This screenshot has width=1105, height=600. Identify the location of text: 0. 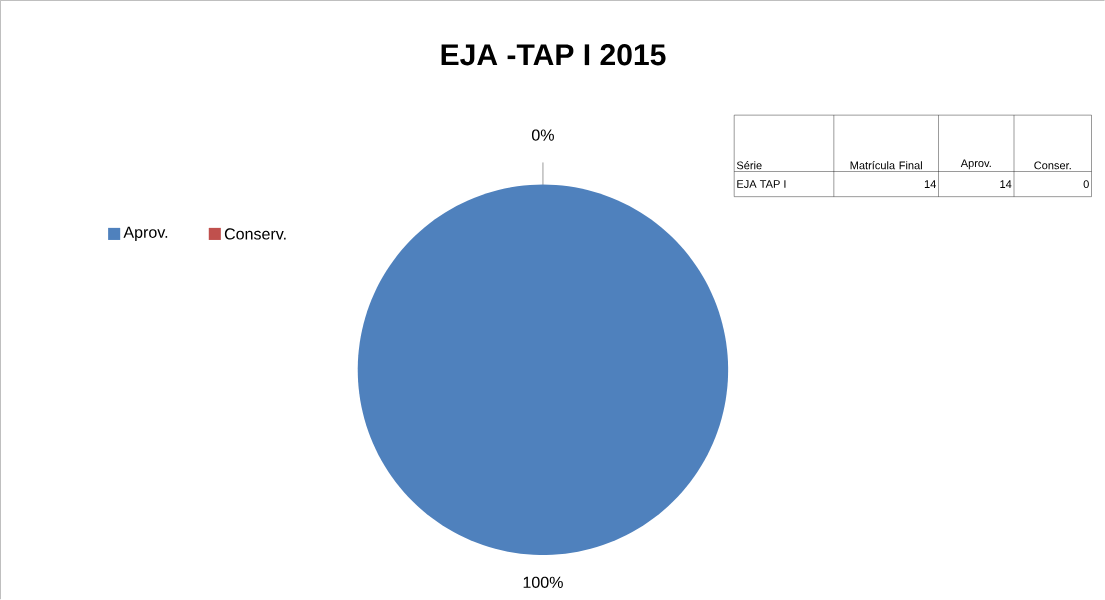
(1086, 184).